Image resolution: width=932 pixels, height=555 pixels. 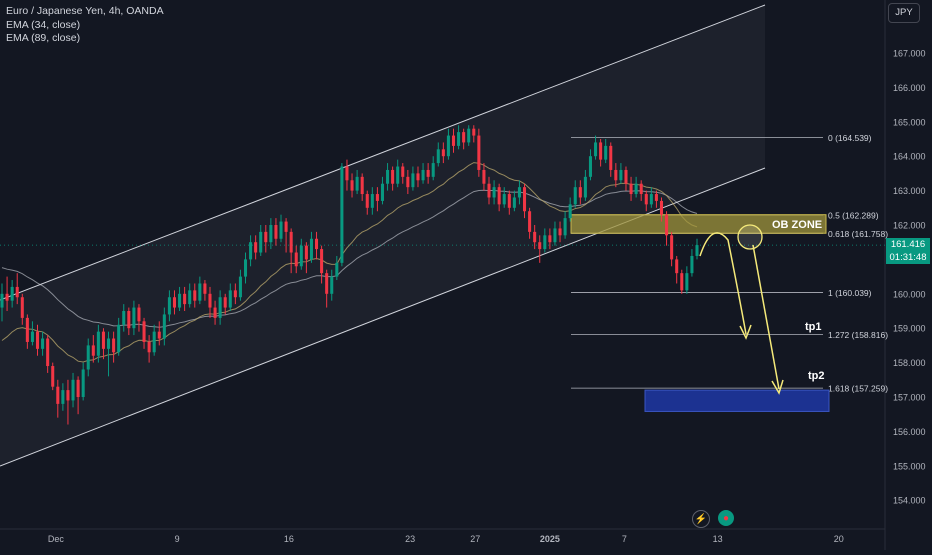 What do you see at coordinates (909, 466) in the screenshot?
I see `price-tick-label: 155.000` at bounding box center [909, 466].